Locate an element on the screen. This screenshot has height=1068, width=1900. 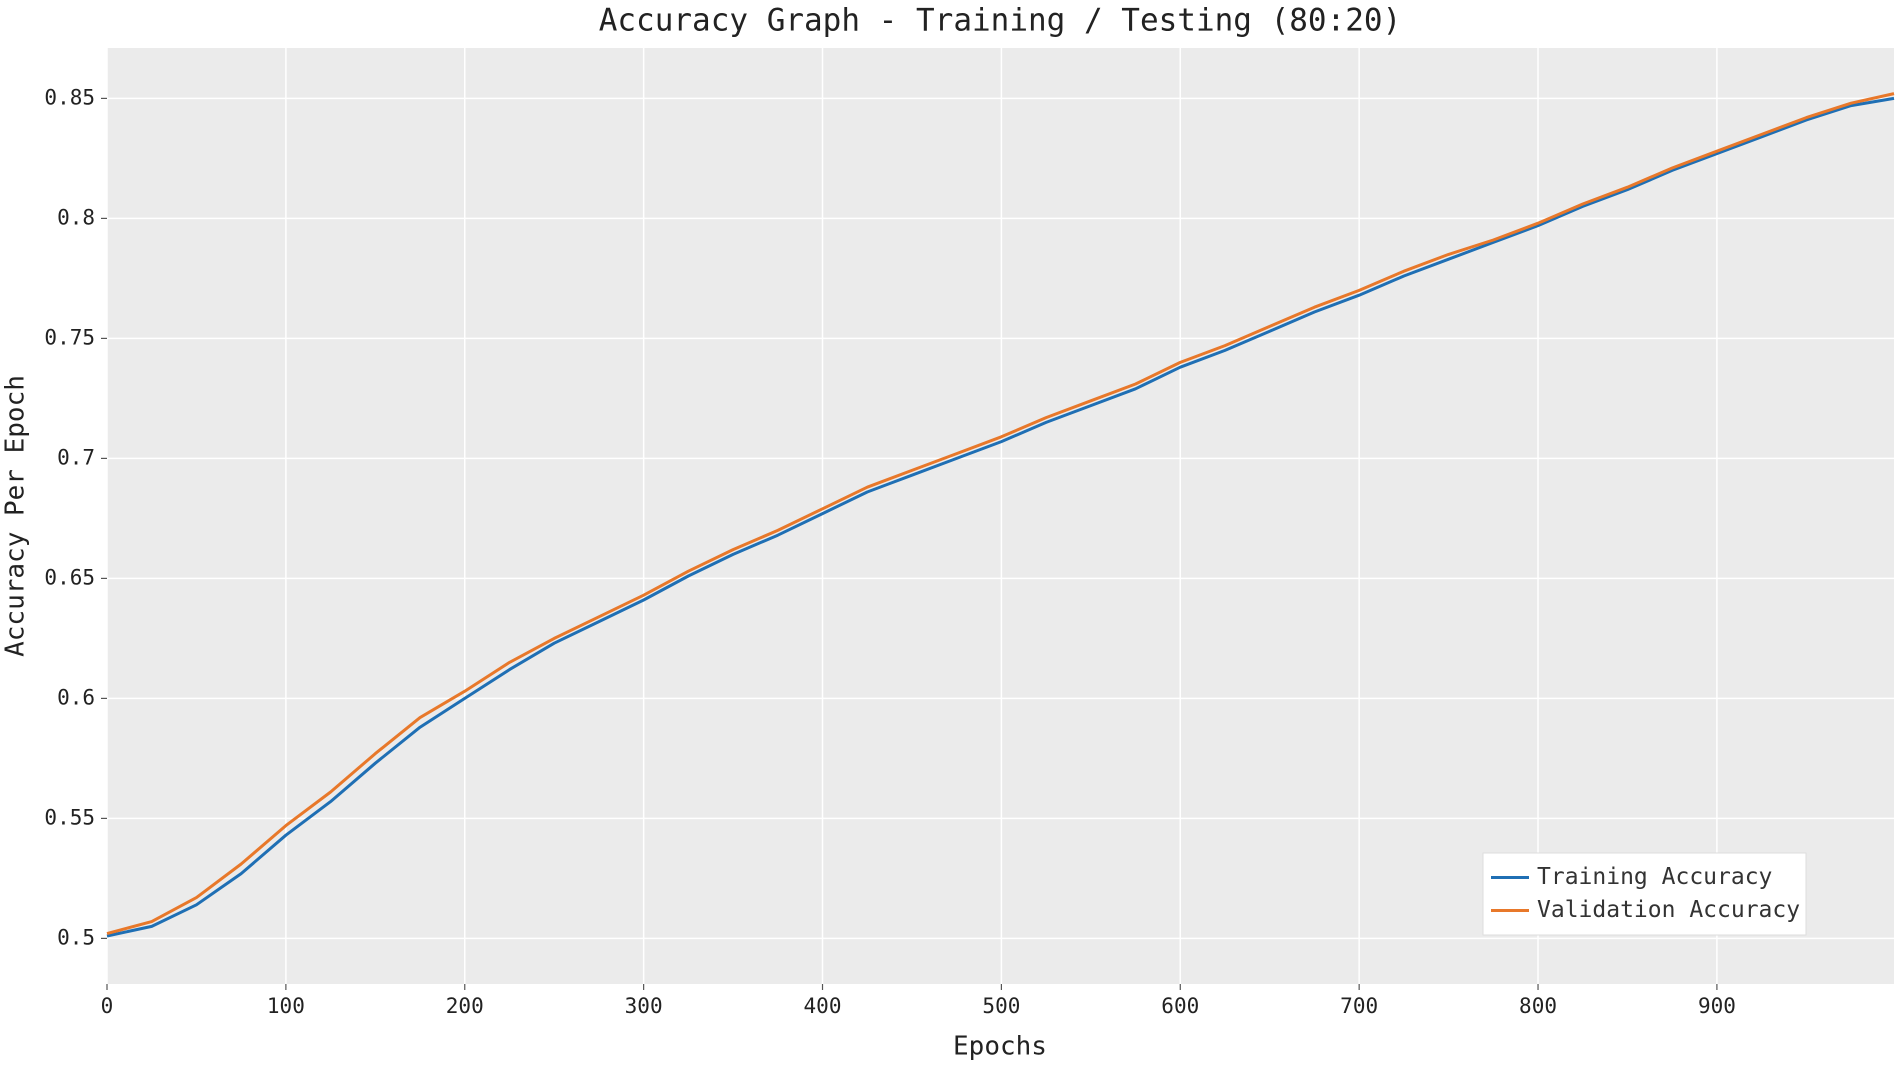
y-tick-label: 0.85 is located at coordinates (69, 97).